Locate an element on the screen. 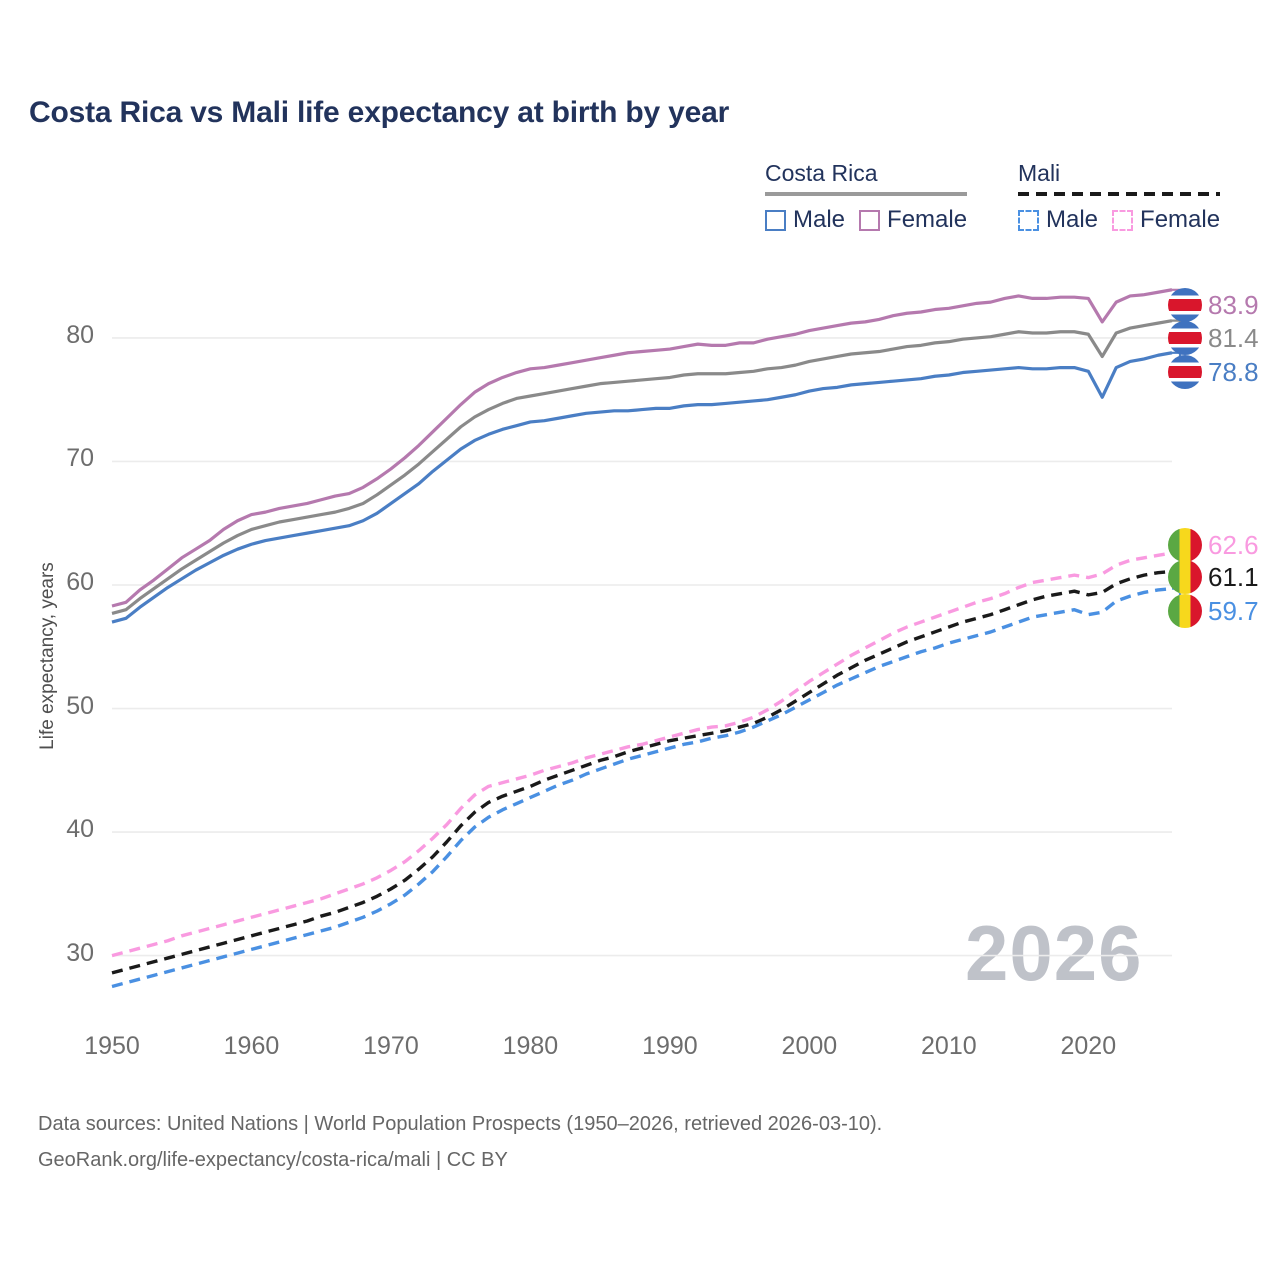 This screenshot has height=1280, width=1280. chart-legend: Costa Rica Male Female Mali Male is located at coordinates (1010, 200).